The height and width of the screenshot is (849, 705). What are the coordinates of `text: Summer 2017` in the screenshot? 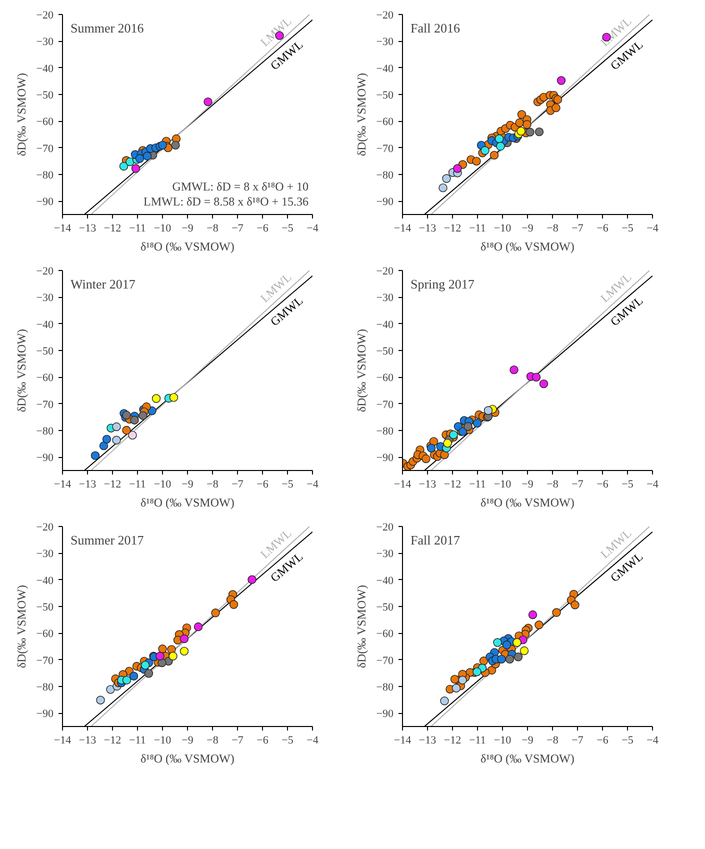 It's located at (107, 540).